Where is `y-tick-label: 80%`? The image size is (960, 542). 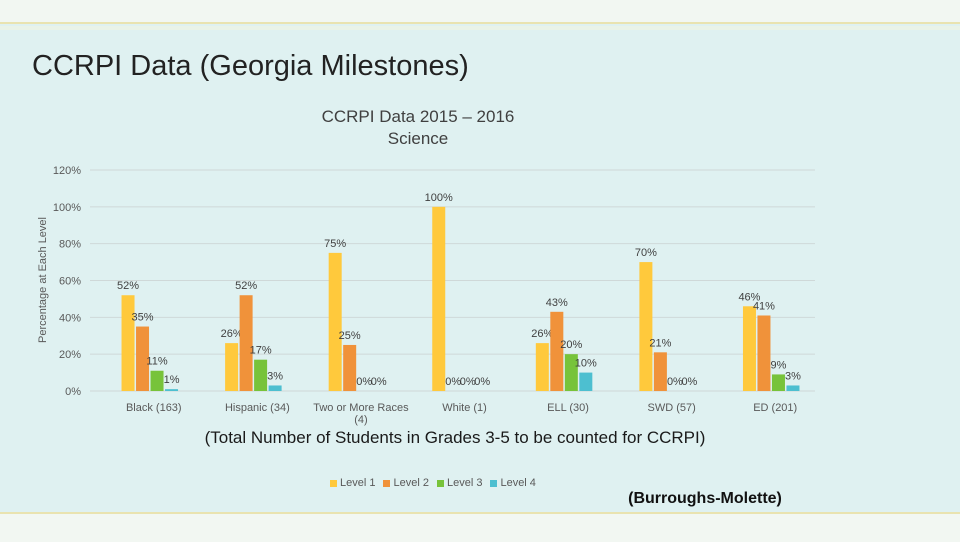
y-tick-label: 80% is located at coordinates (70, 245).